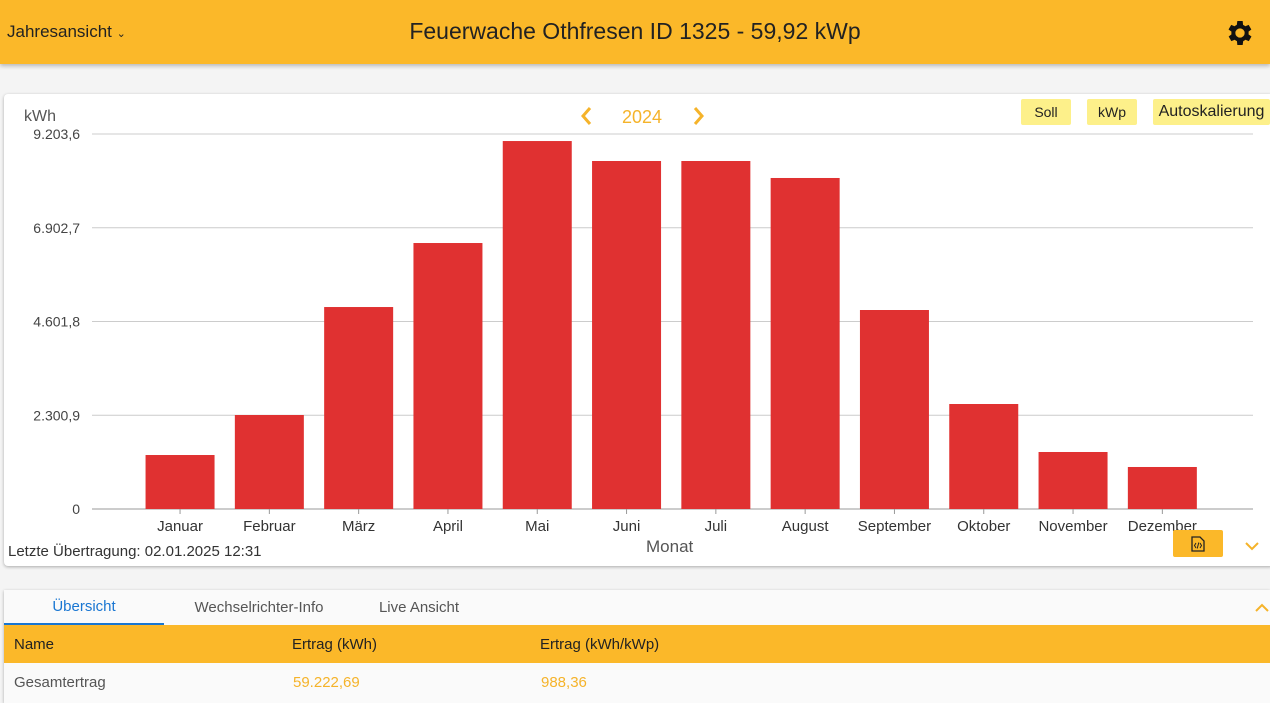  I want to click on x-tick-label: Februar, so click(269, 526).